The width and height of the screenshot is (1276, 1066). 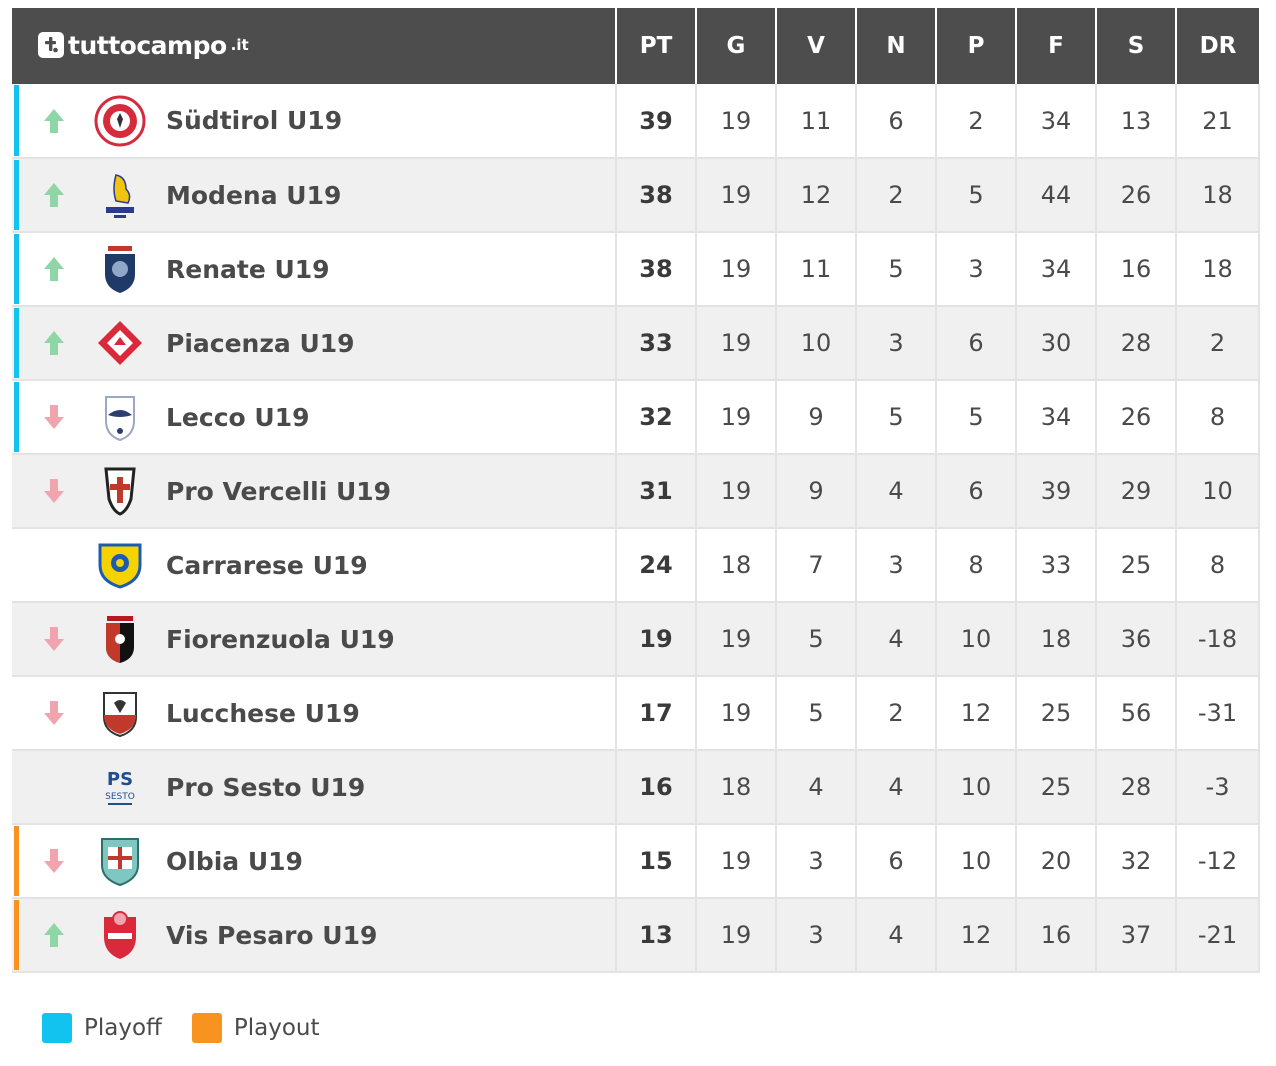 I want to click on renate-crest-icon, so click(x=120, y=269).